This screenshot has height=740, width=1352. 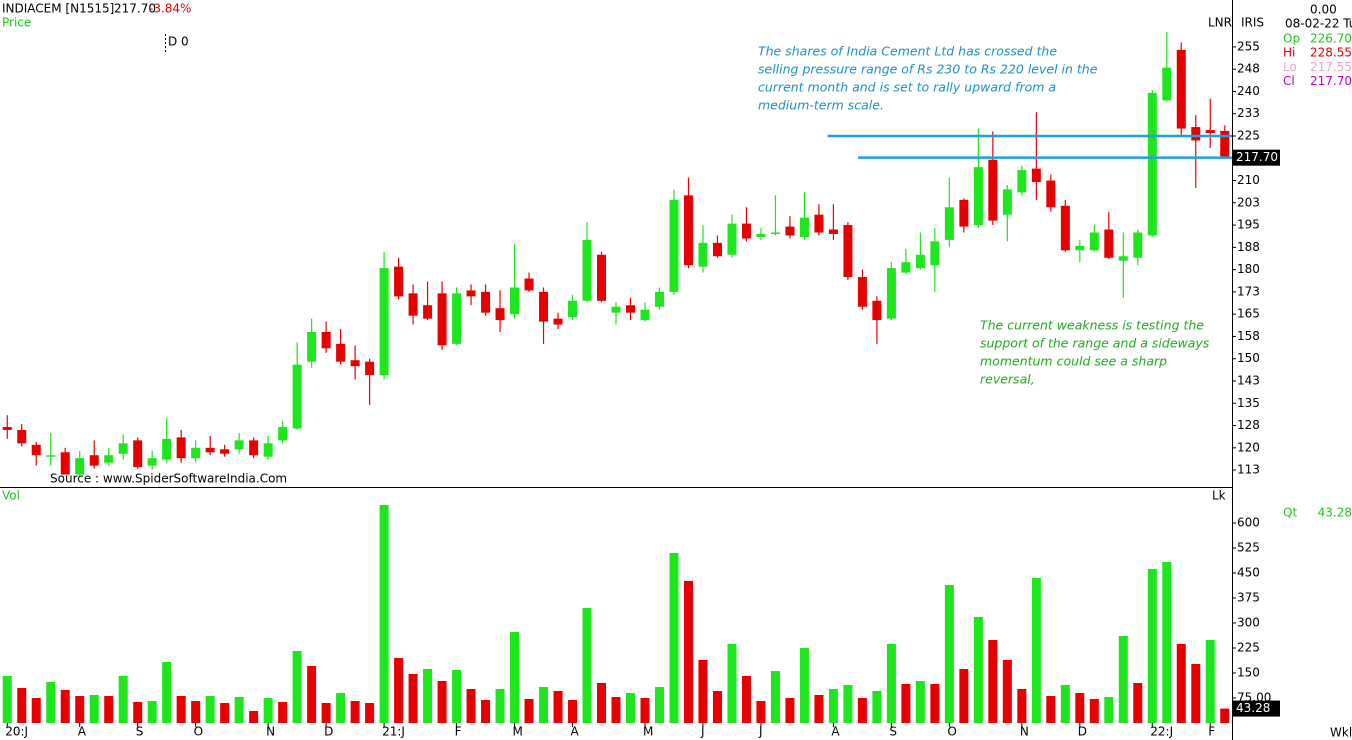 What do you see at coordinates (1291, 39) in the screenshot?
I see `info-label: Op` at bounding box center [1291, 39].